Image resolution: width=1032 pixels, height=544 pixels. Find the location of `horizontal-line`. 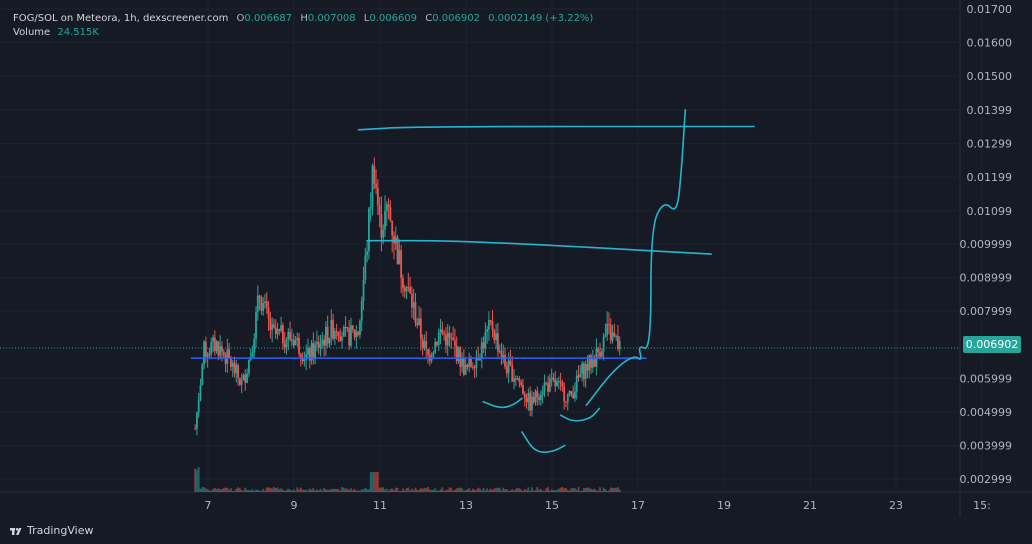

horizontal-line is located at coordinates (480, 353).